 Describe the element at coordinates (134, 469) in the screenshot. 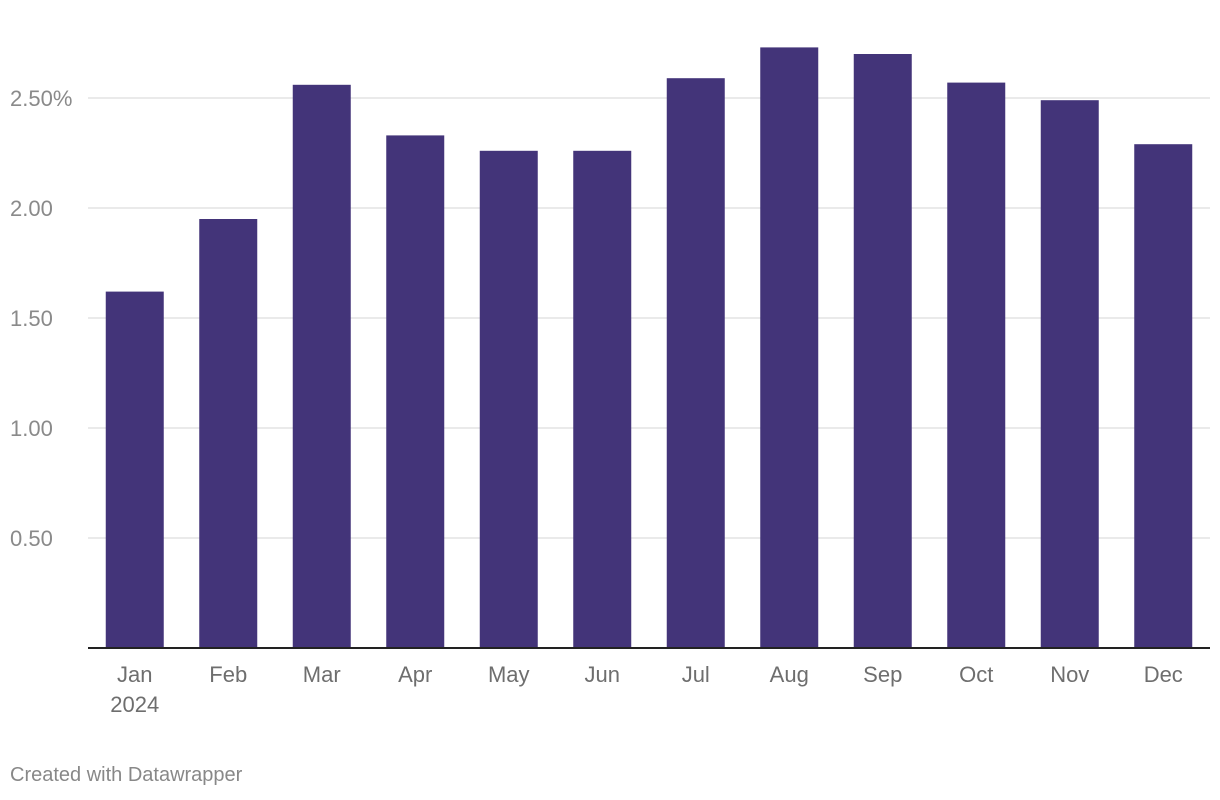

I see `bar-jan` at that location.